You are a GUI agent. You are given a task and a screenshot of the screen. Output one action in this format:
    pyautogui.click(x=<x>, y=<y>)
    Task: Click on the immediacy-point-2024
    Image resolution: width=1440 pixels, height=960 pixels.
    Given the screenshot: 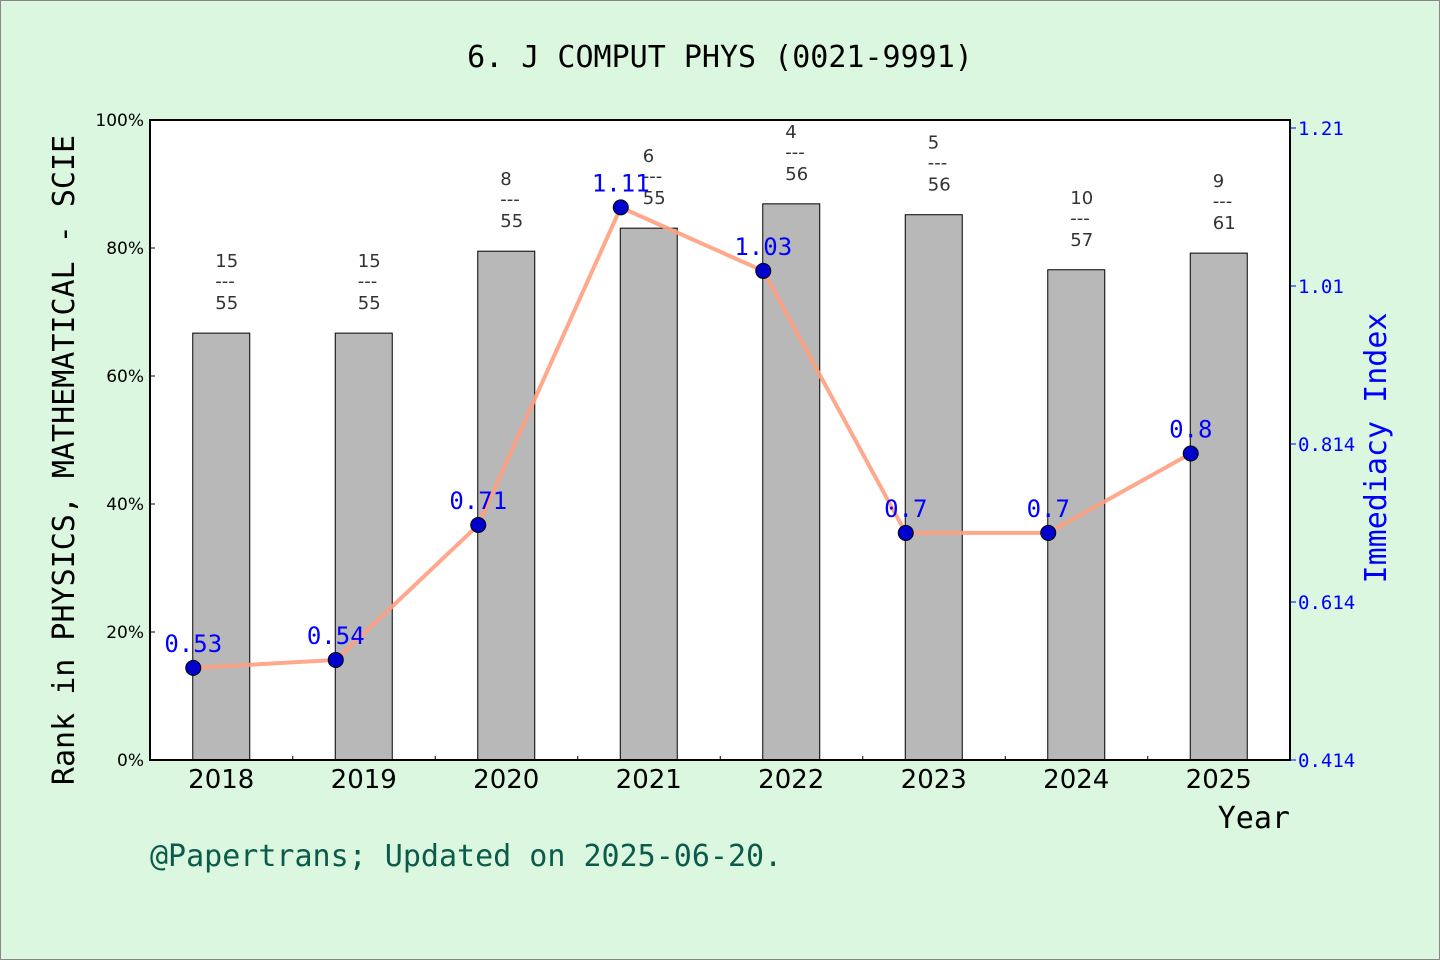 What is the action you would take?
    pyautogui.click(x=1048, y=532)
    